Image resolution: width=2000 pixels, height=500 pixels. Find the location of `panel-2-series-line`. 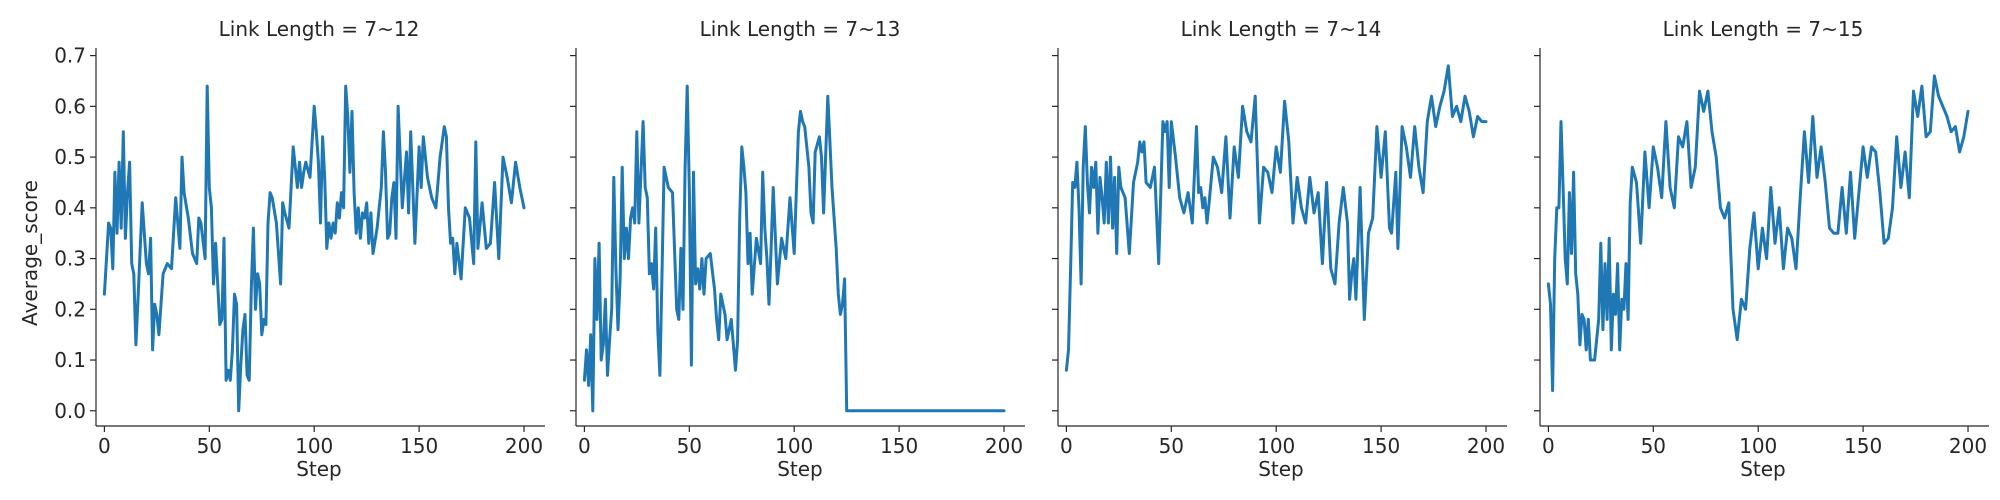

panel-2-series-line is located at coordinates (794, 248).